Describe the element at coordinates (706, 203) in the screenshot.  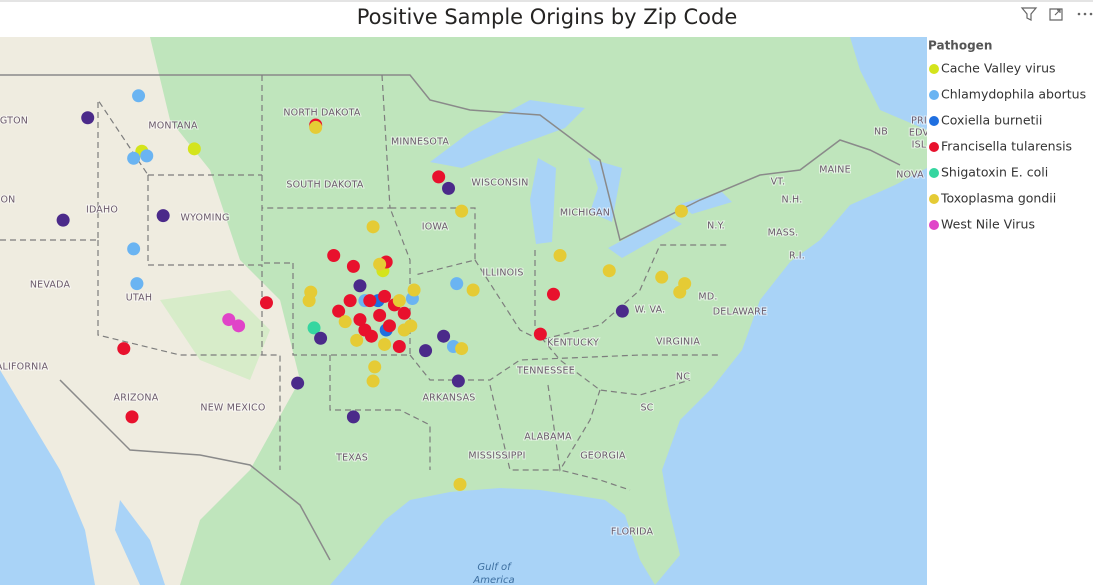
I see `lake-ontario` at that location.